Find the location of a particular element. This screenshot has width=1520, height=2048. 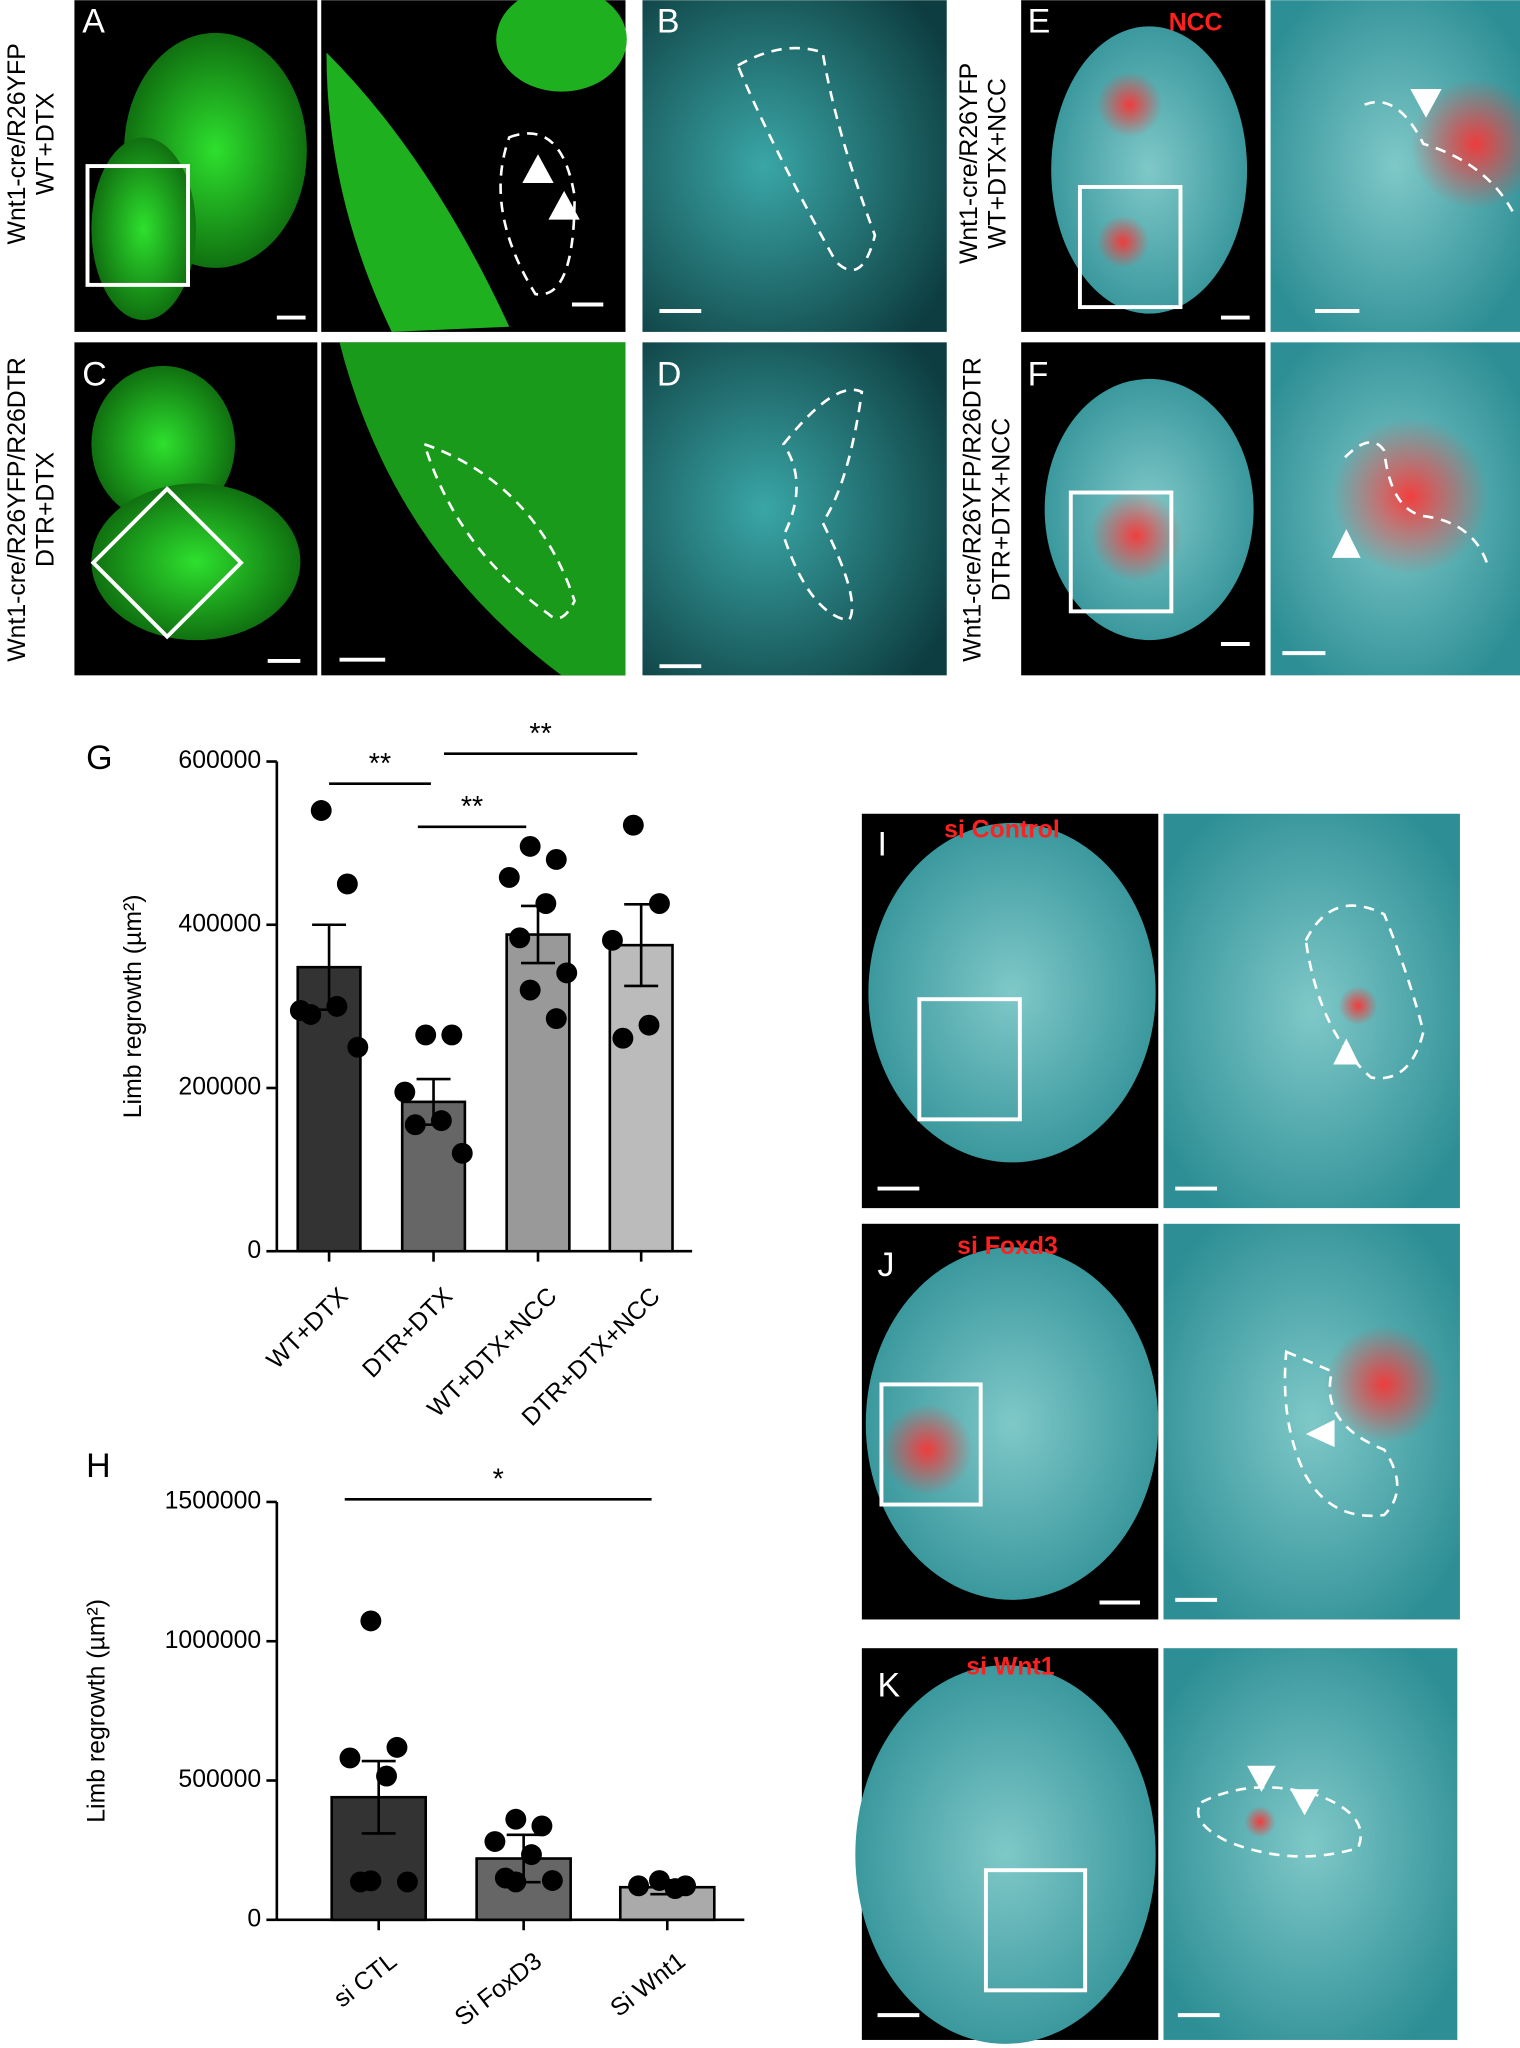

panel-label: E is located at coordinates (1039, 22).